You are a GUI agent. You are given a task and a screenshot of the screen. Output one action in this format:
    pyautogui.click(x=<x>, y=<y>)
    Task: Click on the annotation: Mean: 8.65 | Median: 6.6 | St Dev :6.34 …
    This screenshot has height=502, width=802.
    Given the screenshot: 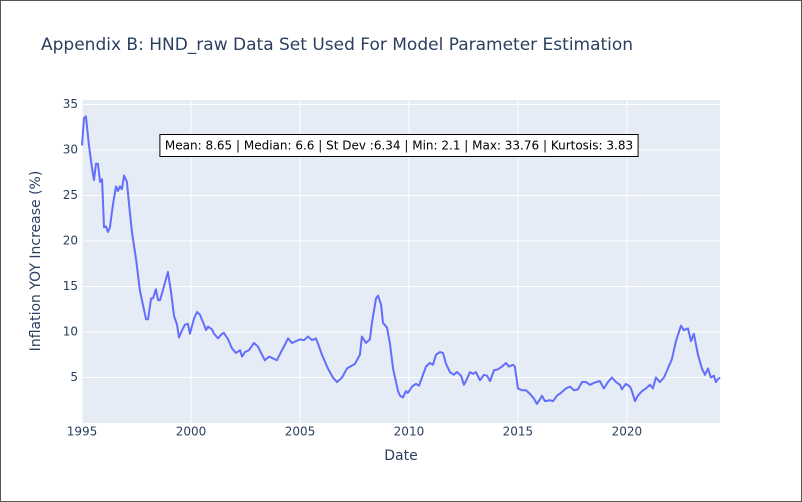 What is the action you would take?
    pyautogui.click(x=399, y=146)
    